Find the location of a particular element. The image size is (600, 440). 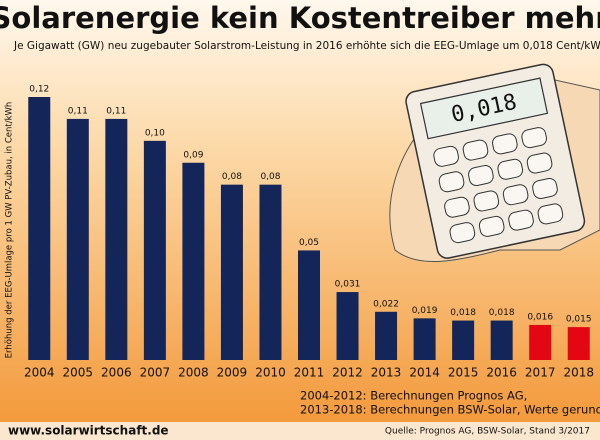

x-tick-label: 2015 is located at coordinates (463, 373).